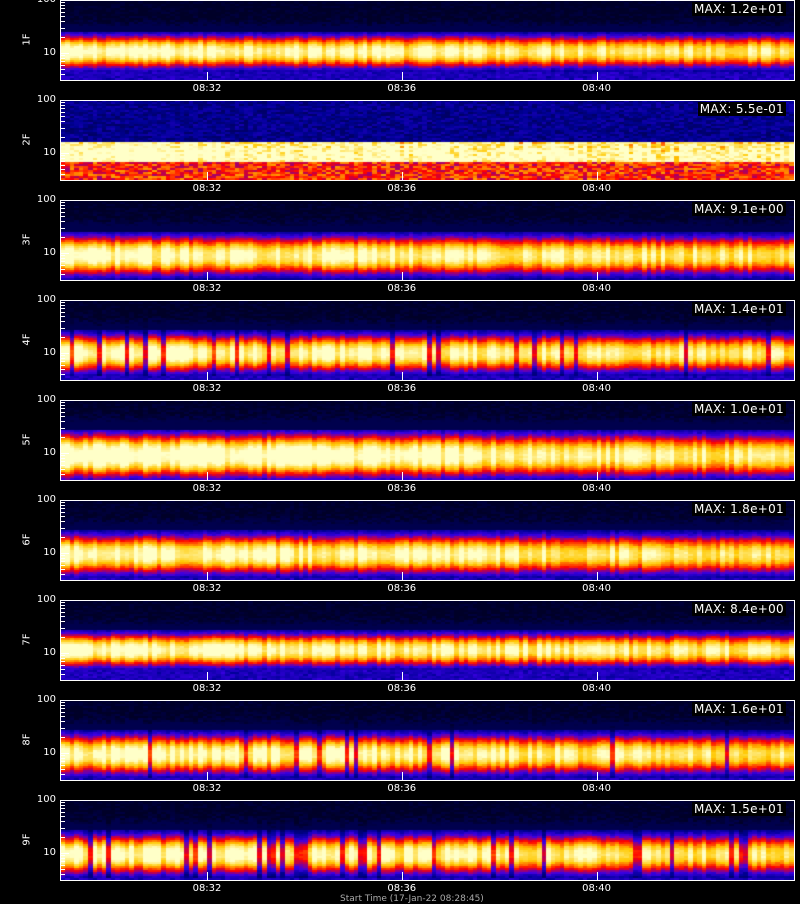 This screenshot has height=904, width=800. What do you see at coordinates (738, 409) in the screenshot?
I see `max-value-label: MAX: 1.0e+01` at bounding box center [738, 409].